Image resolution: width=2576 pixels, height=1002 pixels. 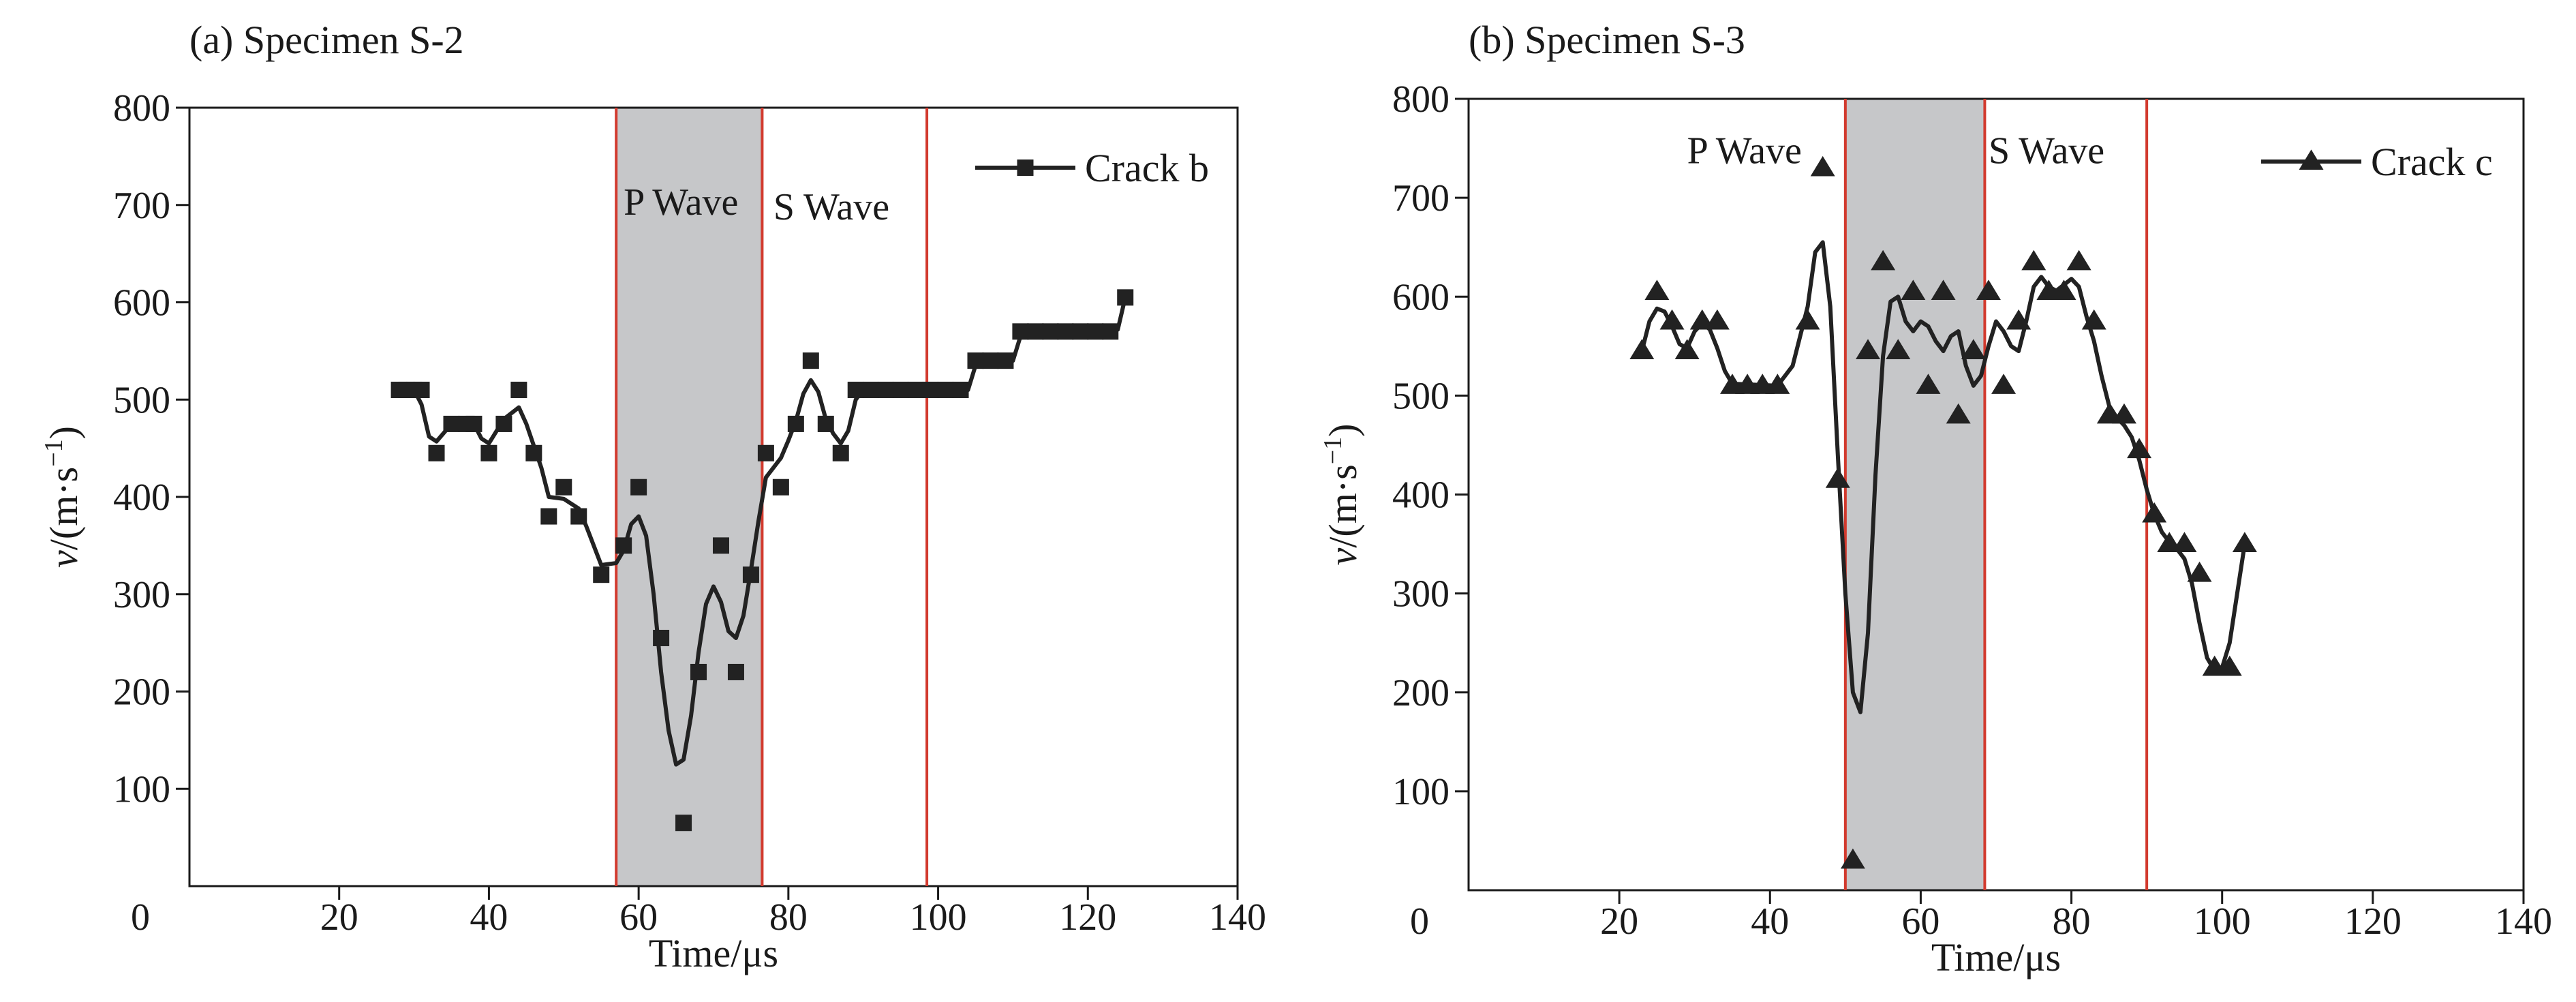 What do you see at coordinates (713, 953) in the screenshot?
I see `x-axis-label: Time/μs` at bounding box center [713, 953].